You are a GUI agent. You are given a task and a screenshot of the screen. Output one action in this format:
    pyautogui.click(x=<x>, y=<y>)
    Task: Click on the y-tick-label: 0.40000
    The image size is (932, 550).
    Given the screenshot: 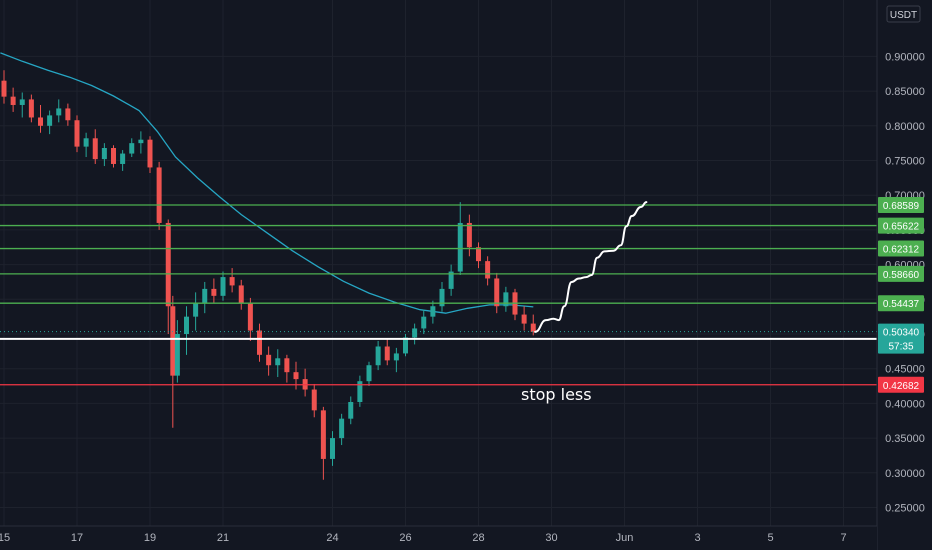 What is the action you would take?
    pyautogui.click(x=905, y=404)
    